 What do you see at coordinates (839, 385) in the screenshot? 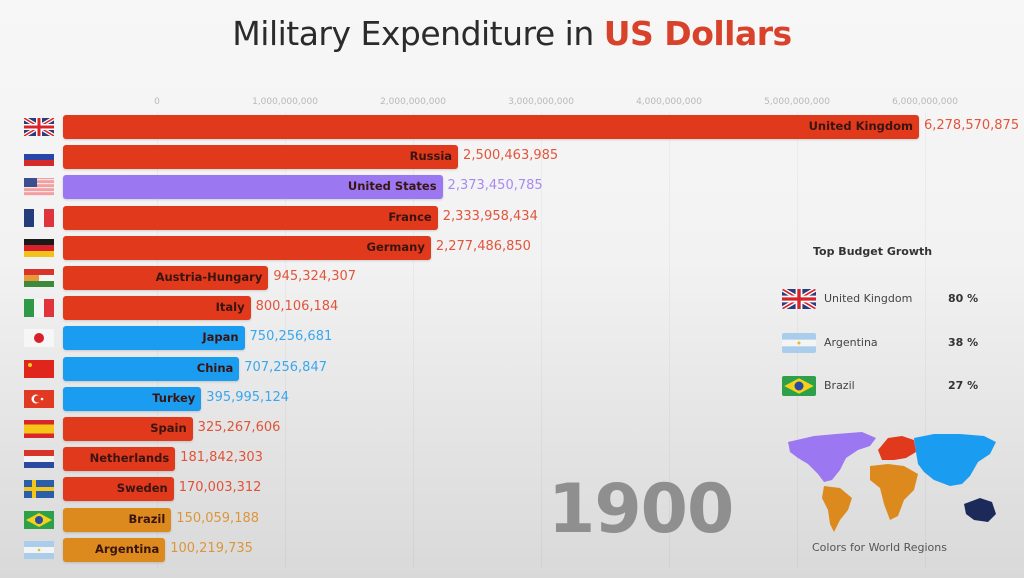
I see `growth-country: Brazil` at bounding box center [839, 385].